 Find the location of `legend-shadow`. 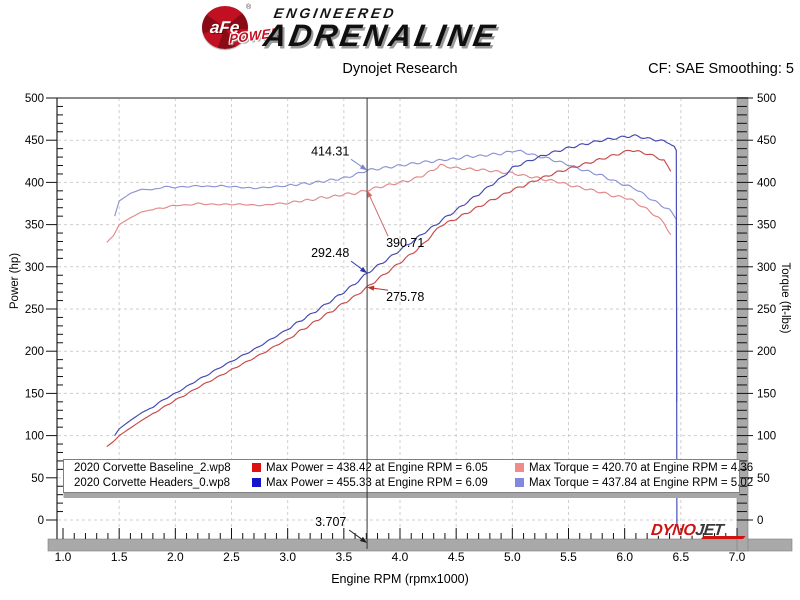

legend-shadow is located at coordinates (401, 495).